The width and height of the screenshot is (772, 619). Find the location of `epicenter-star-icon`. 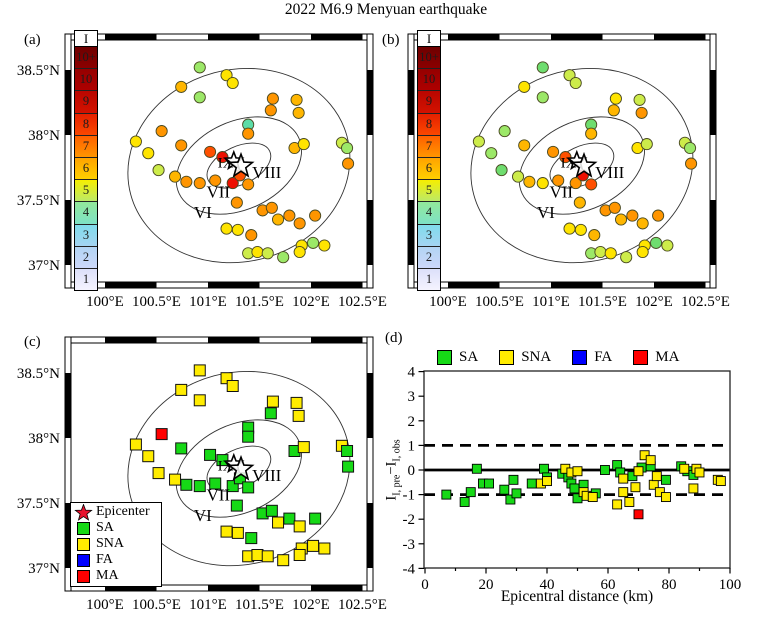

epicenter-star-icon is located at coordinates (83, 512).